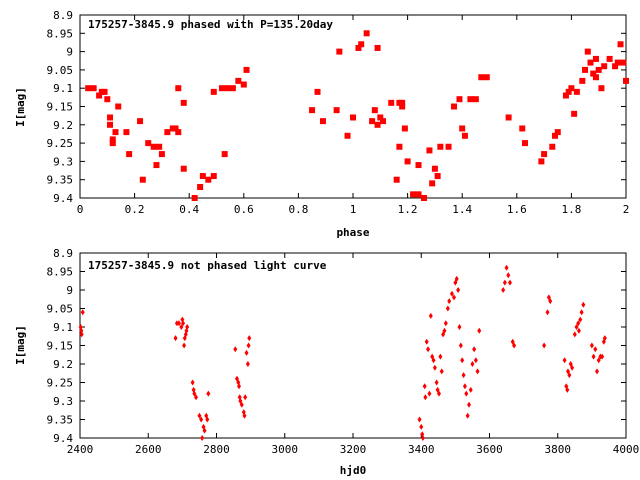 The width and height of the screenshot is (640, 480). Describe the element at coordinates (80, 449) in the screenshot. I see `x-tick-label: 2400` at that location.